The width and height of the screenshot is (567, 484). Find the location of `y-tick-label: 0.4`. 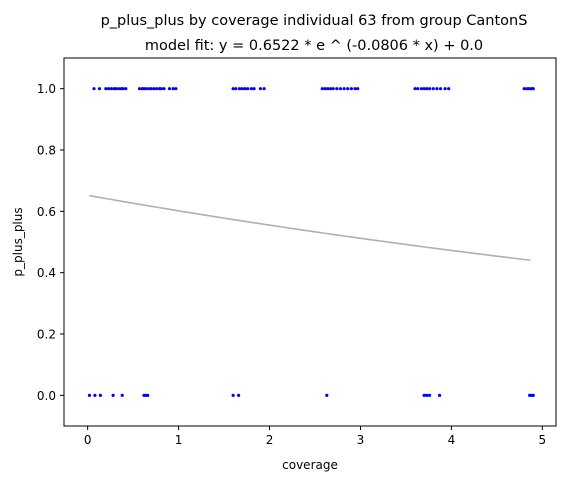

y-tick-label: 0.4 is located at coordinates (46, 273).